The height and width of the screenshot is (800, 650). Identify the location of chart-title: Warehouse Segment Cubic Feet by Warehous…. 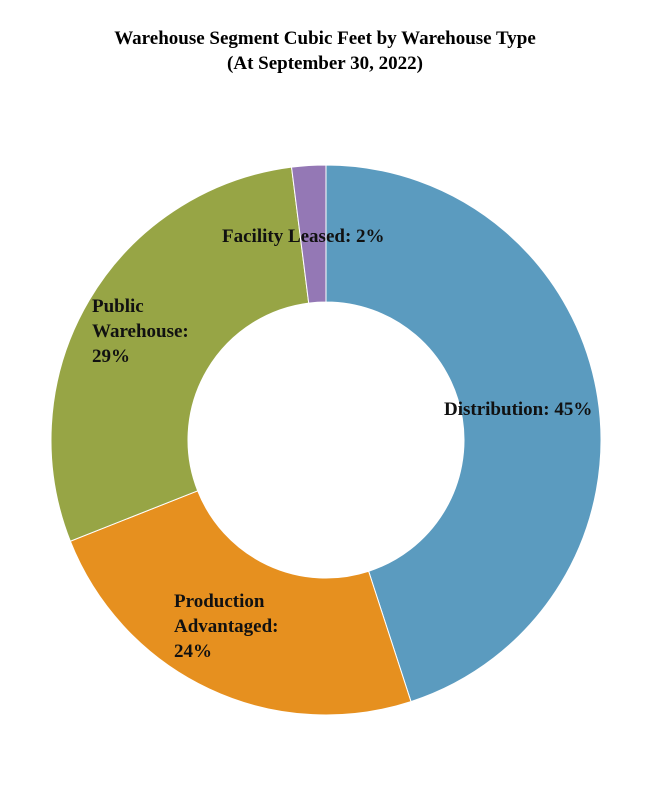
(325, 38).